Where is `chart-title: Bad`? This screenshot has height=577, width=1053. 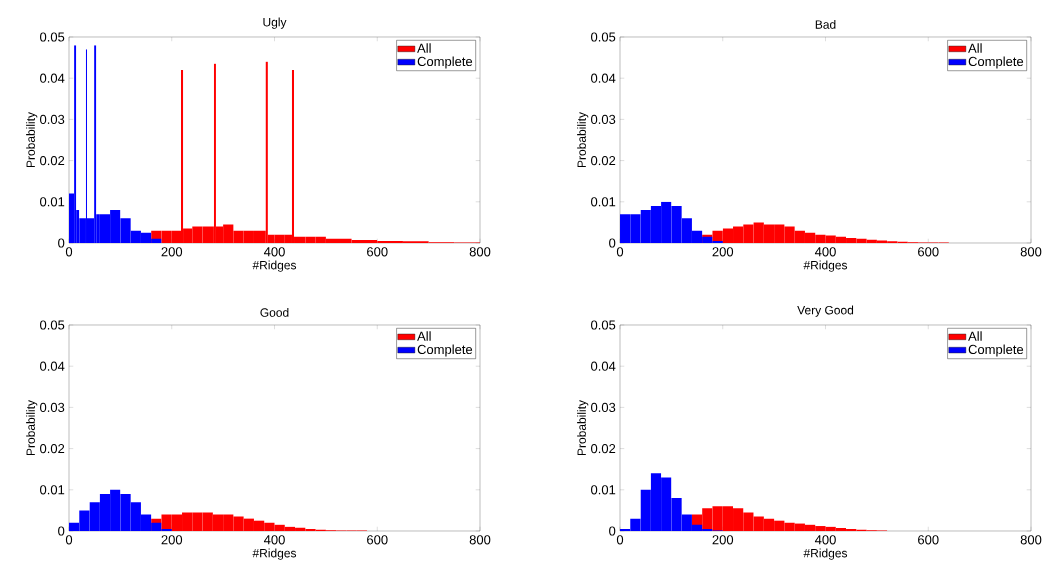
chart-title: Bad is located at coordinates (825, 24).